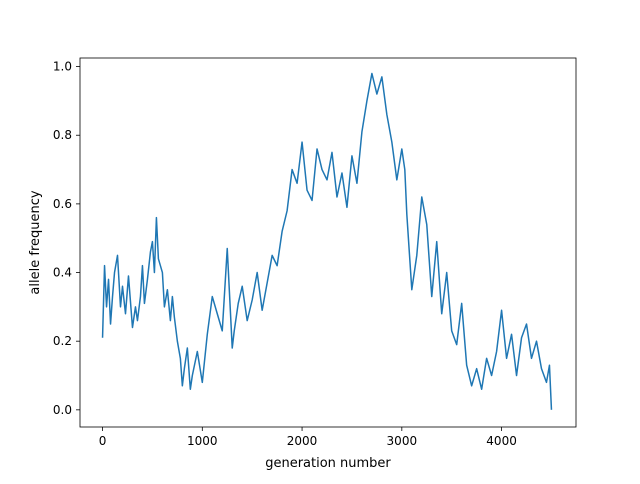 Image resolution: width=640 pixels, height=484 pixels. What do you see at coordinates (62, 341) in the screenshot?
I see `y-tick-label: 0.2` at bounding box center [62, 341].